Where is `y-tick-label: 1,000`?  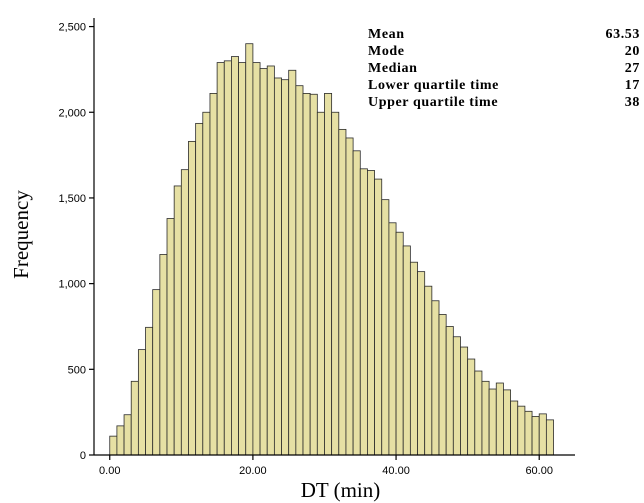 y-tick-label: 1,000 is located at coordinates (72, 285).